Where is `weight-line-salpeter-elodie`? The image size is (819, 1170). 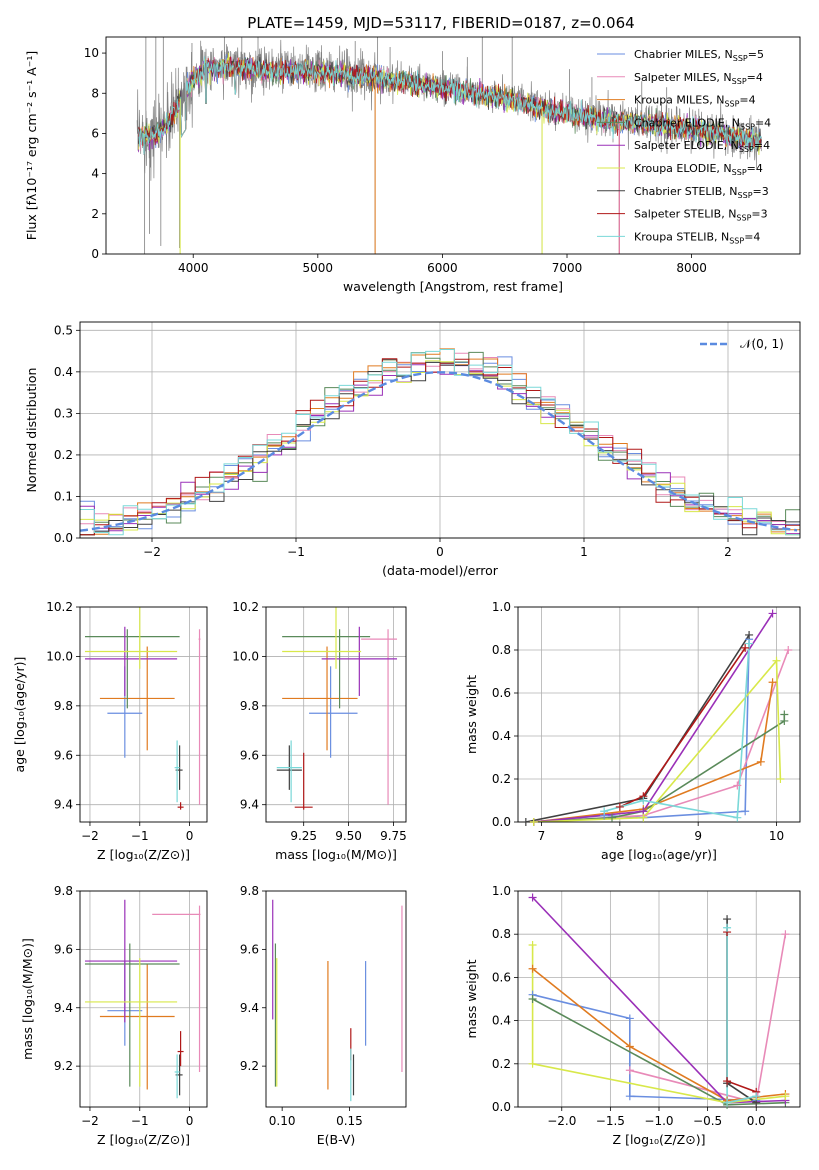
weight-line-salpeter-elodie is located at coordinates (653, 717).